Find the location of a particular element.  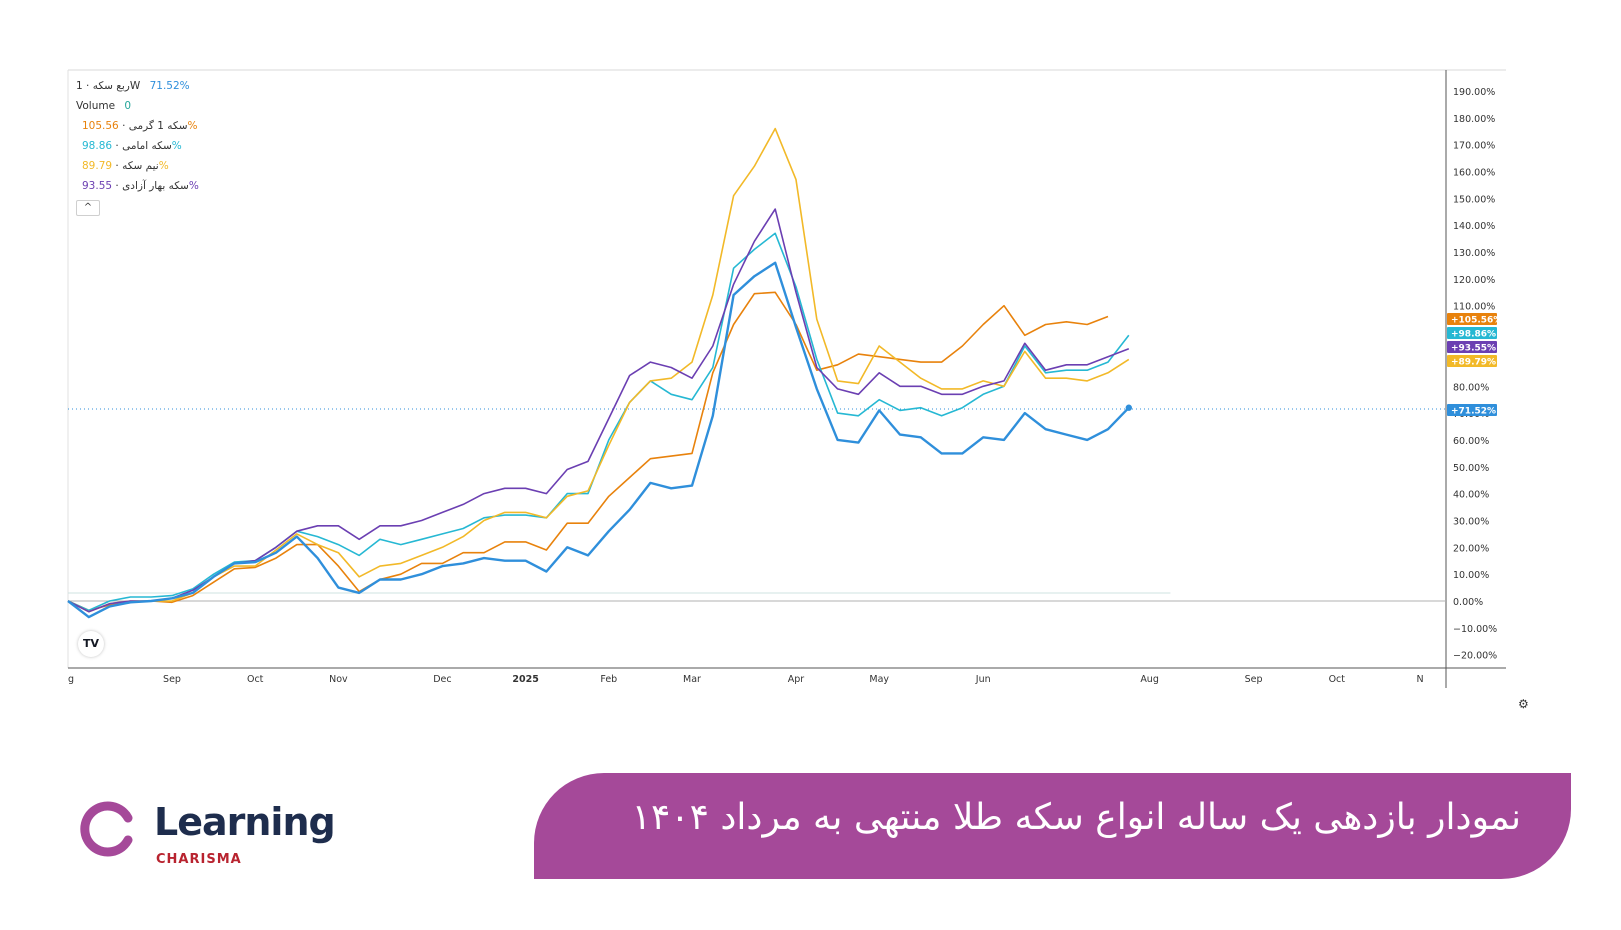

brand-word: Learning is located at coordinates (245, 822).